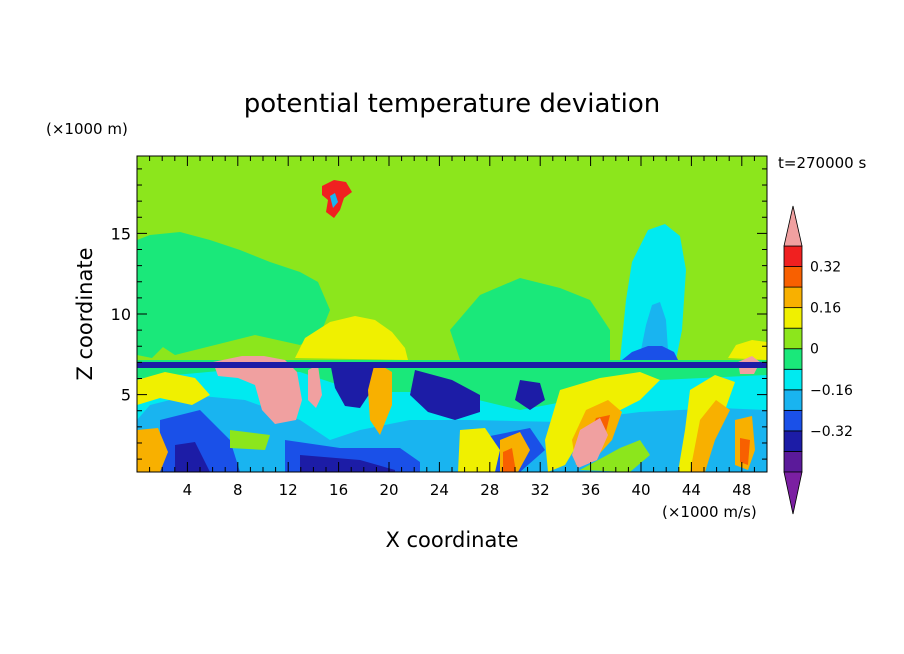  I want to click on y-axis-title: Z coordinate, so click(85, 313).